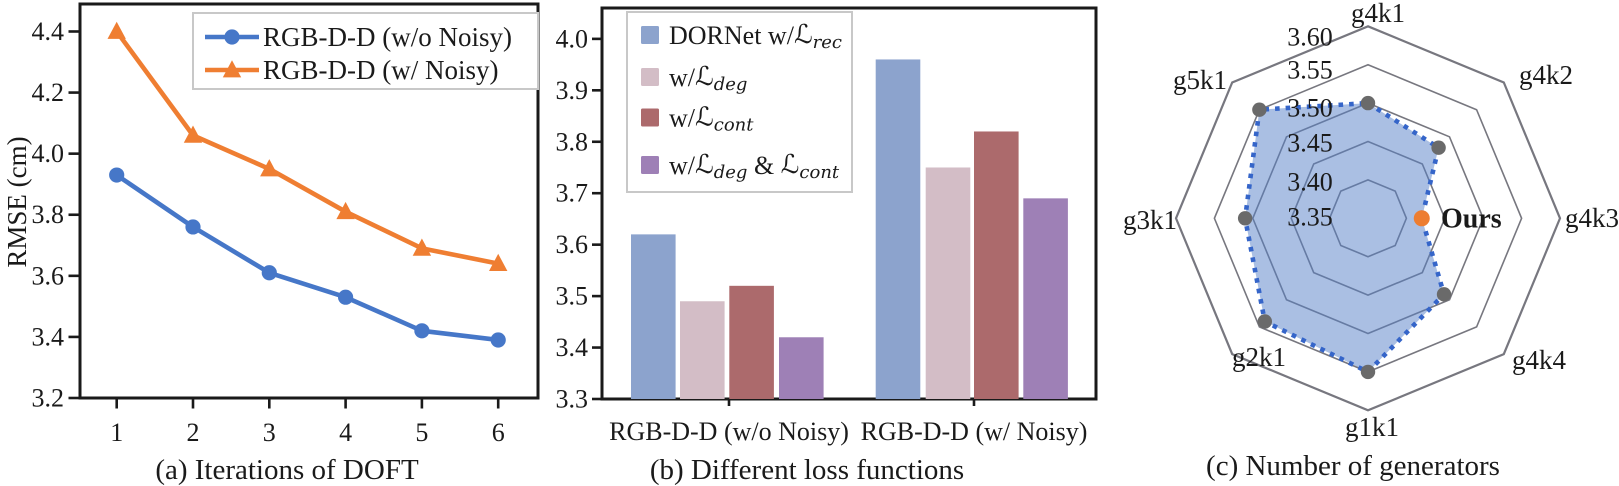 This screenshot has height=486, width=1619. I want to click on ours-annotation: Ours, so click(1471, 219).